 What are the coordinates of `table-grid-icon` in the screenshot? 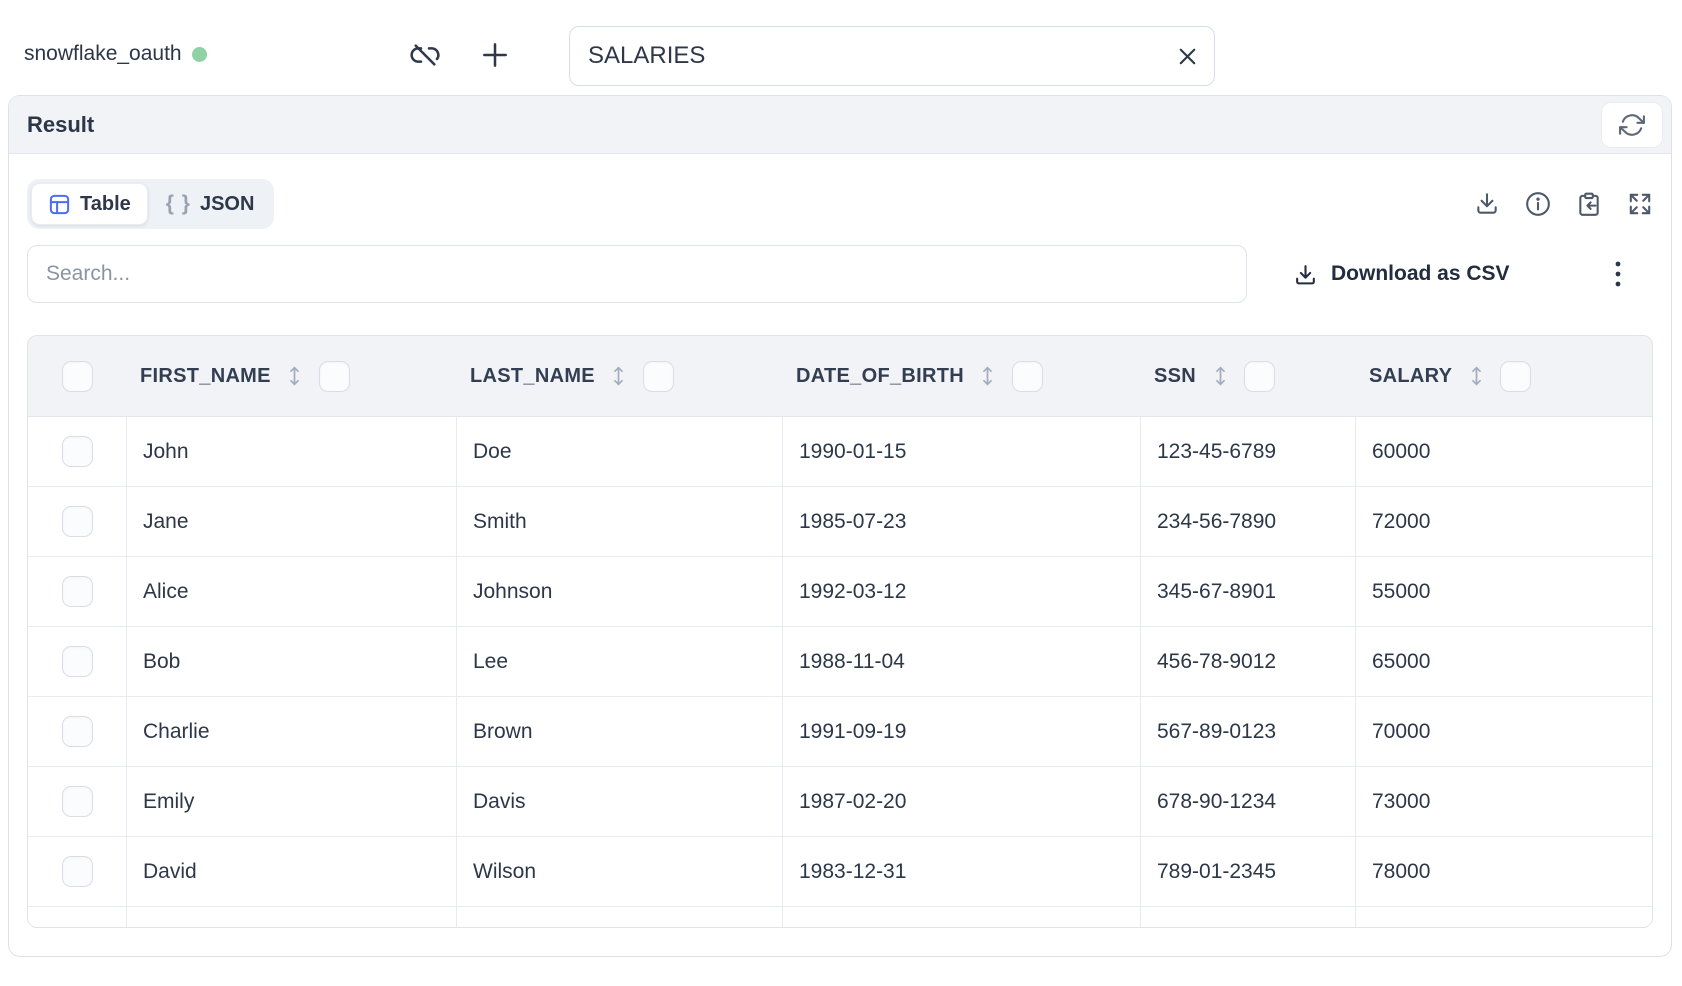 It's located at (59, 204).